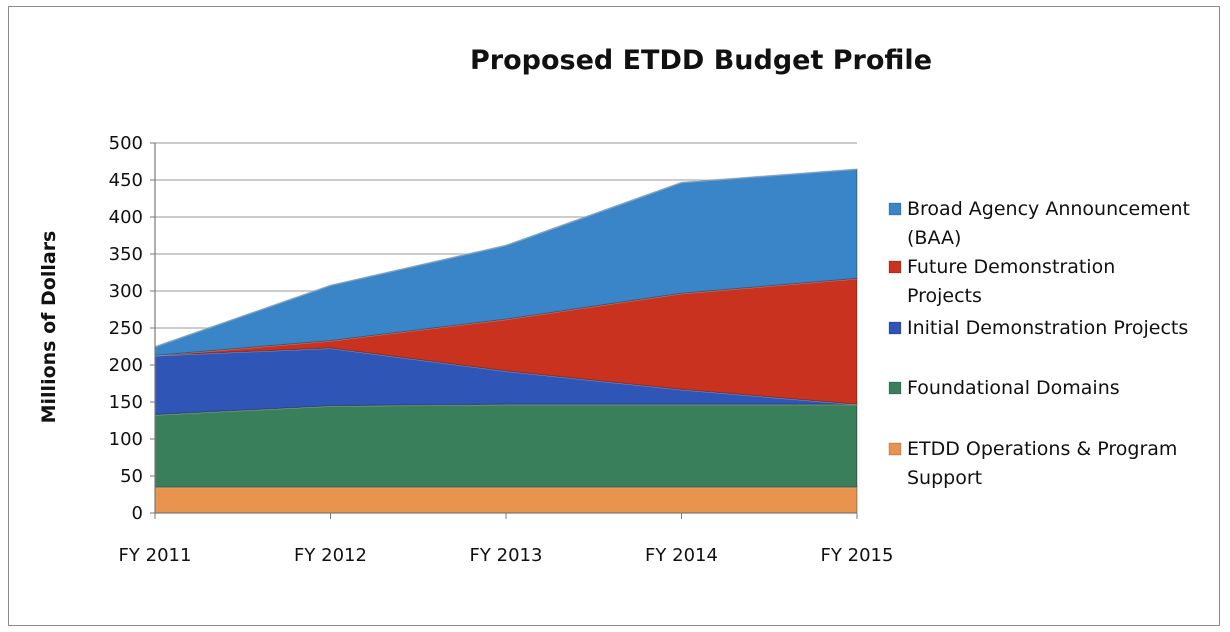 The image size is (1230, 632). What do you see at coordinates (1042, 449) in the screenshot?
I see `legend-label: ETDD Operations & Program` at bounding box center [1042, 449].